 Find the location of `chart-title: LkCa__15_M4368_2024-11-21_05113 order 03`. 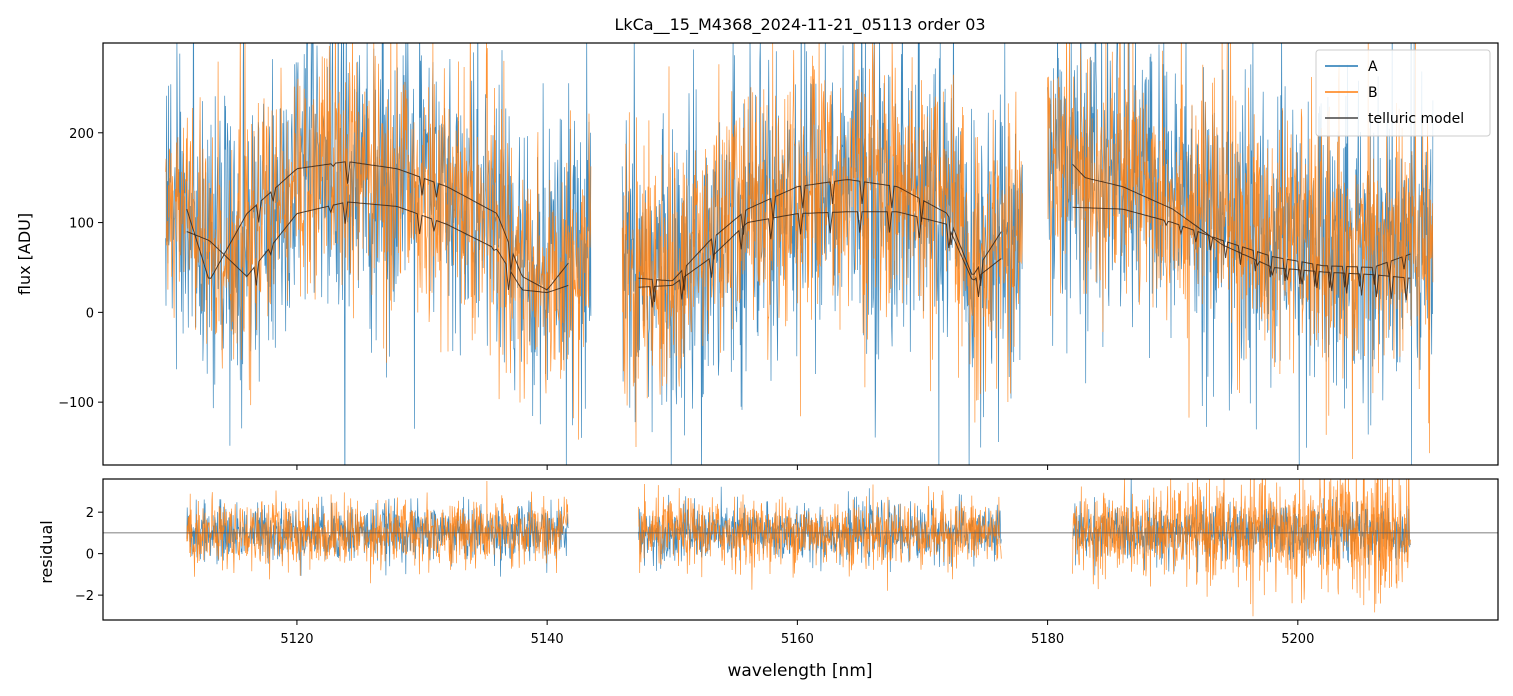

chart-title: LkCa__15_M4368_2024-11-21_05113 order 03 is located at coordinates (799, 25).